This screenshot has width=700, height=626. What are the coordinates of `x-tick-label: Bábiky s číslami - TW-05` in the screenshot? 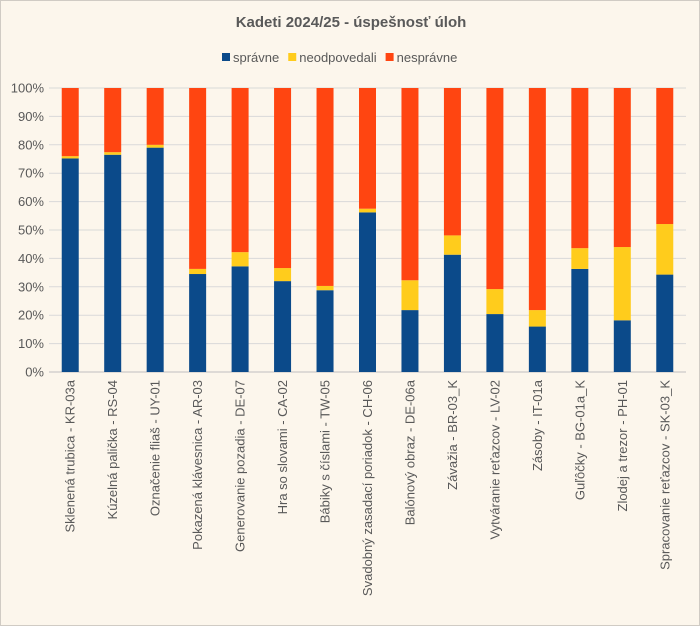 It's located at (325, 451).